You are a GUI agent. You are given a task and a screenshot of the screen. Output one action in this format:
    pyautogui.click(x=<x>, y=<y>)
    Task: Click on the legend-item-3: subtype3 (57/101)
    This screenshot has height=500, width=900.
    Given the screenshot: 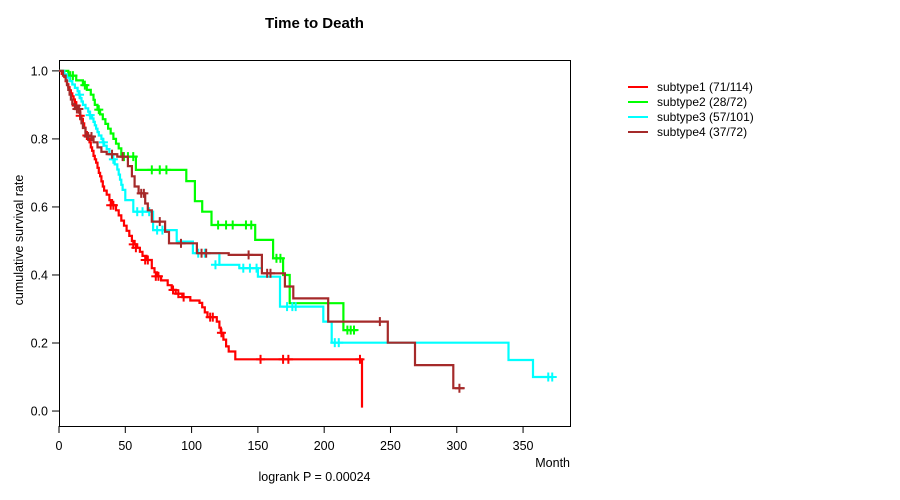 What is the action you would take?
    pyautogui.click(x=691, y=116)
    